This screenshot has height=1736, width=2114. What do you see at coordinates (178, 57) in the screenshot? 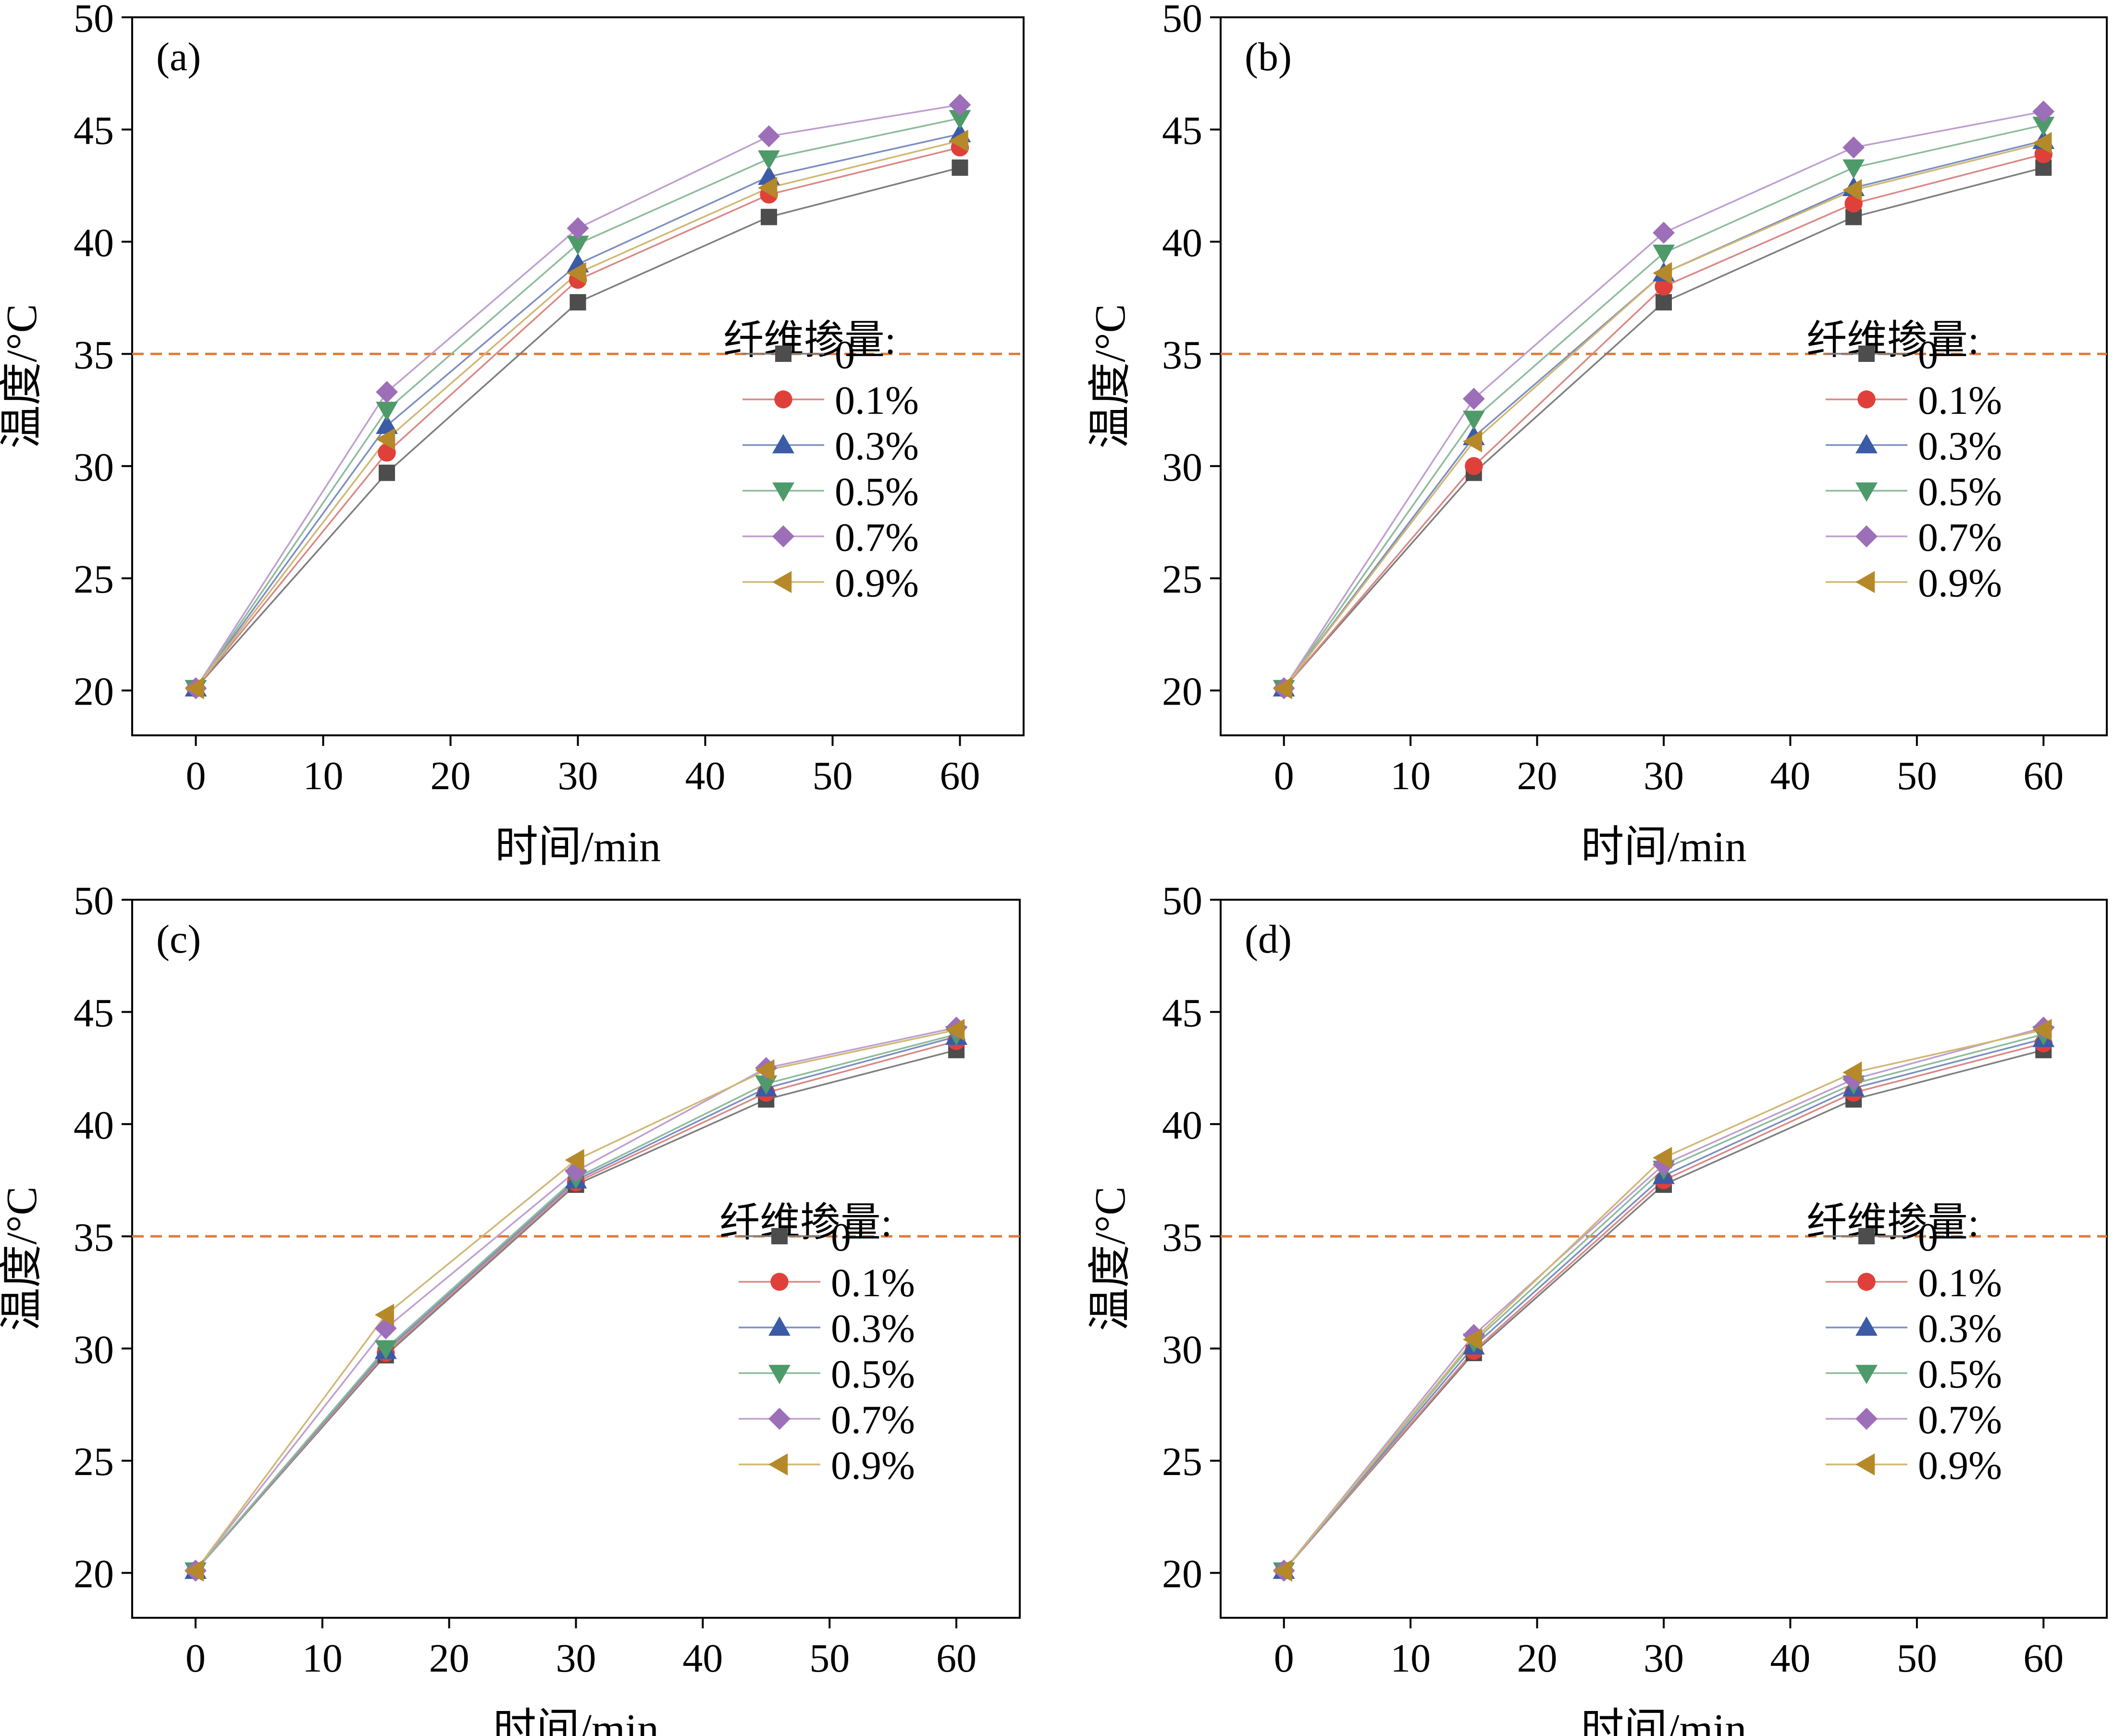
I see `panel-label: (a)` at bounding box center [178, 57].